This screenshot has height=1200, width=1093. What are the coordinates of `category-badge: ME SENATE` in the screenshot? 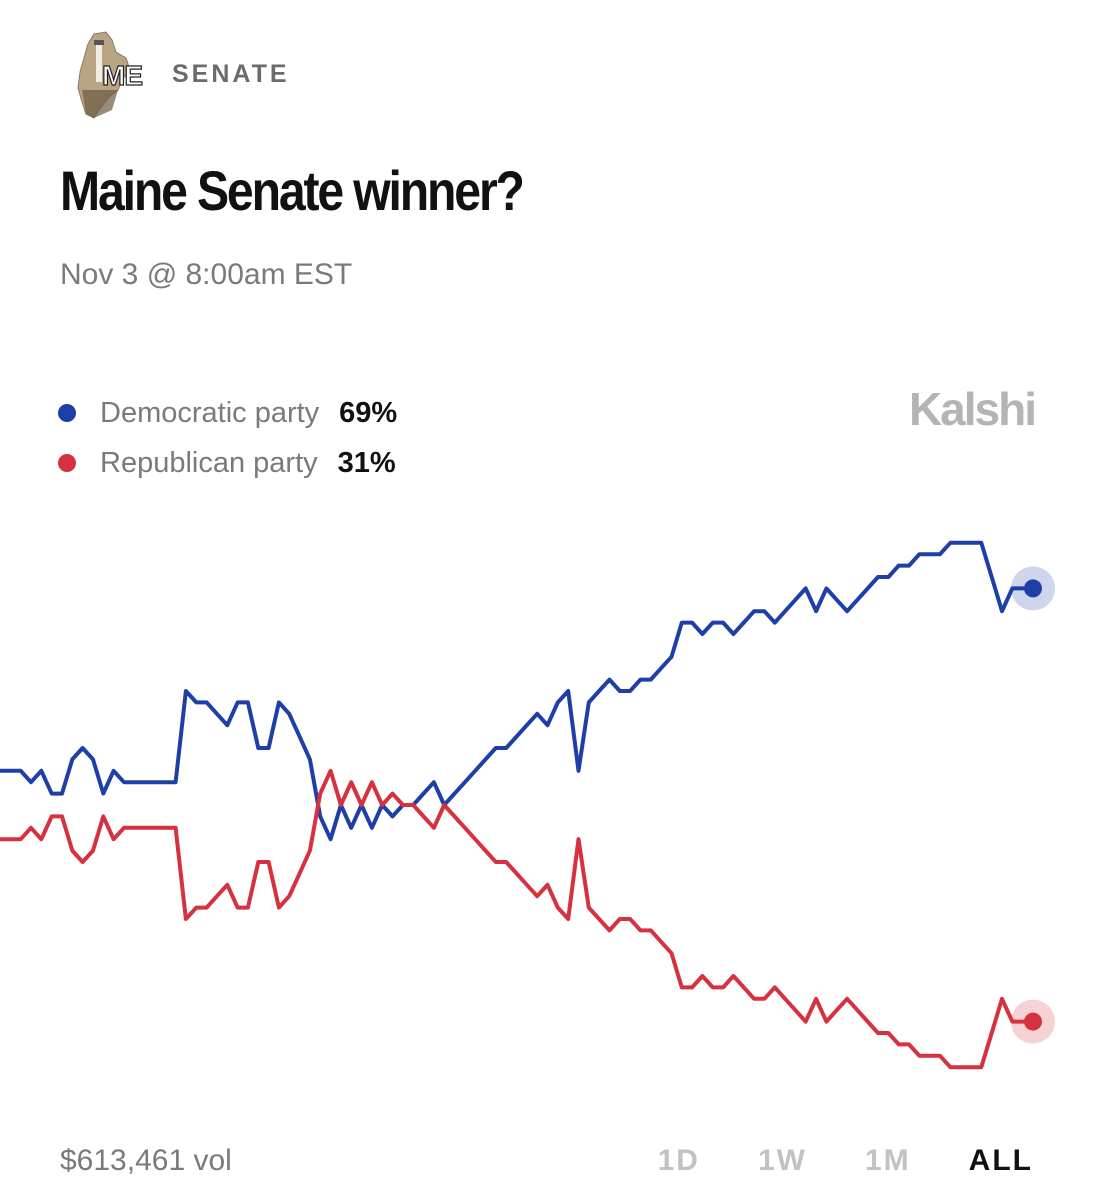 It's located at (187, 75).